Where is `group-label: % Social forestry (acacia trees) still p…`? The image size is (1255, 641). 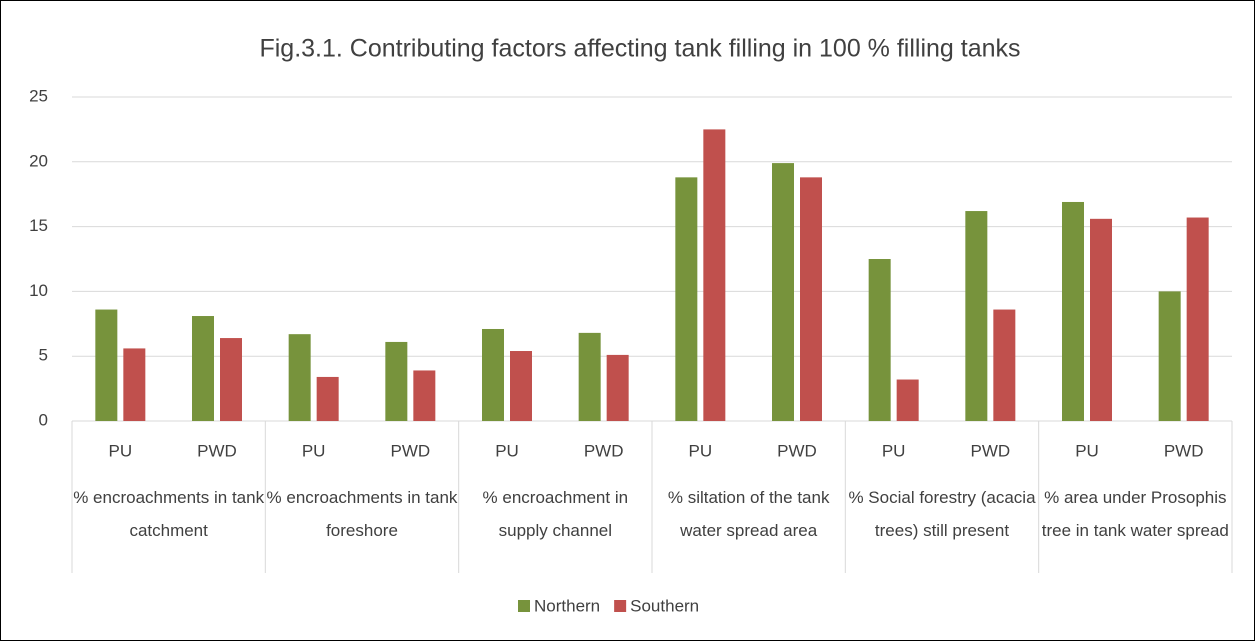
group-label: % Social forestry (acacia trees) still p… is located at coordinates (942, 514).